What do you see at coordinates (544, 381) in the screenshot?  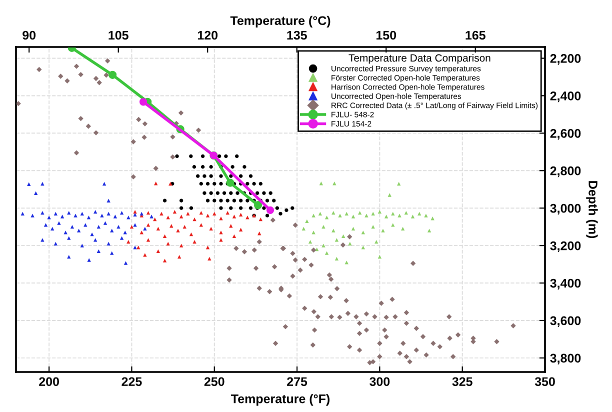 I see `x-tick-label: 350` at bounding box center [544, 381].